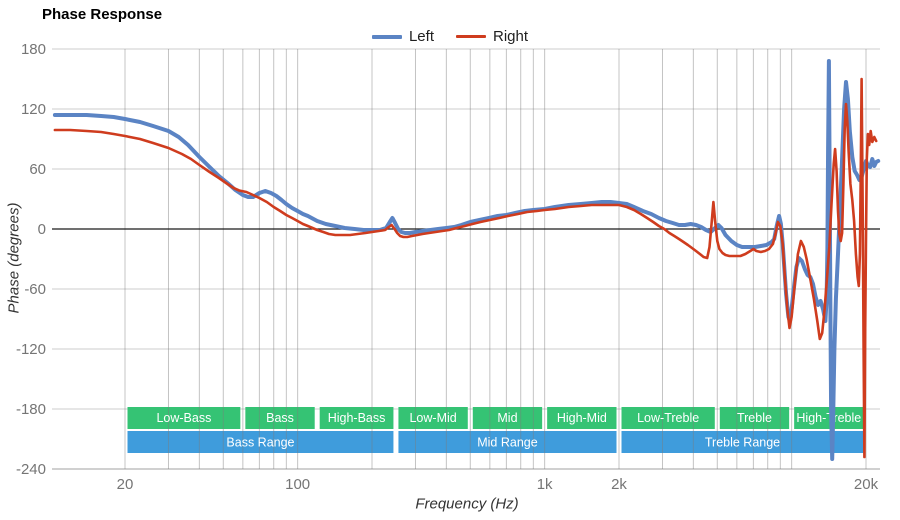 This screenshot has height=520, width=900. I want to click on band-label: Mid Range, so click(507, 443).